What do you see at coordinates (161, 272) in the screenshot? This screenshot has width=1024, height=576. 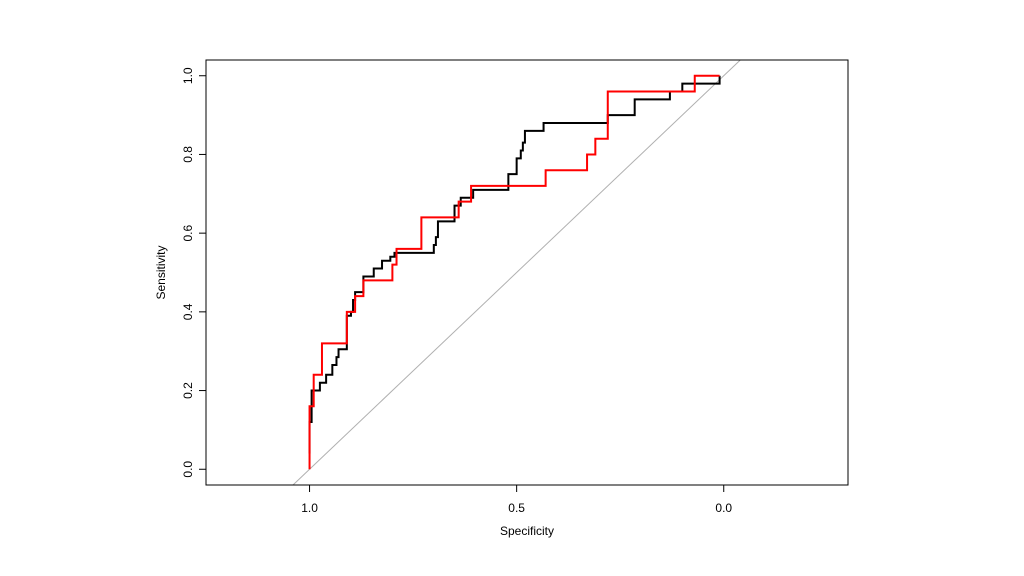 I see `y-axis-label: Sensitivity` at bounding box center [161, 272].